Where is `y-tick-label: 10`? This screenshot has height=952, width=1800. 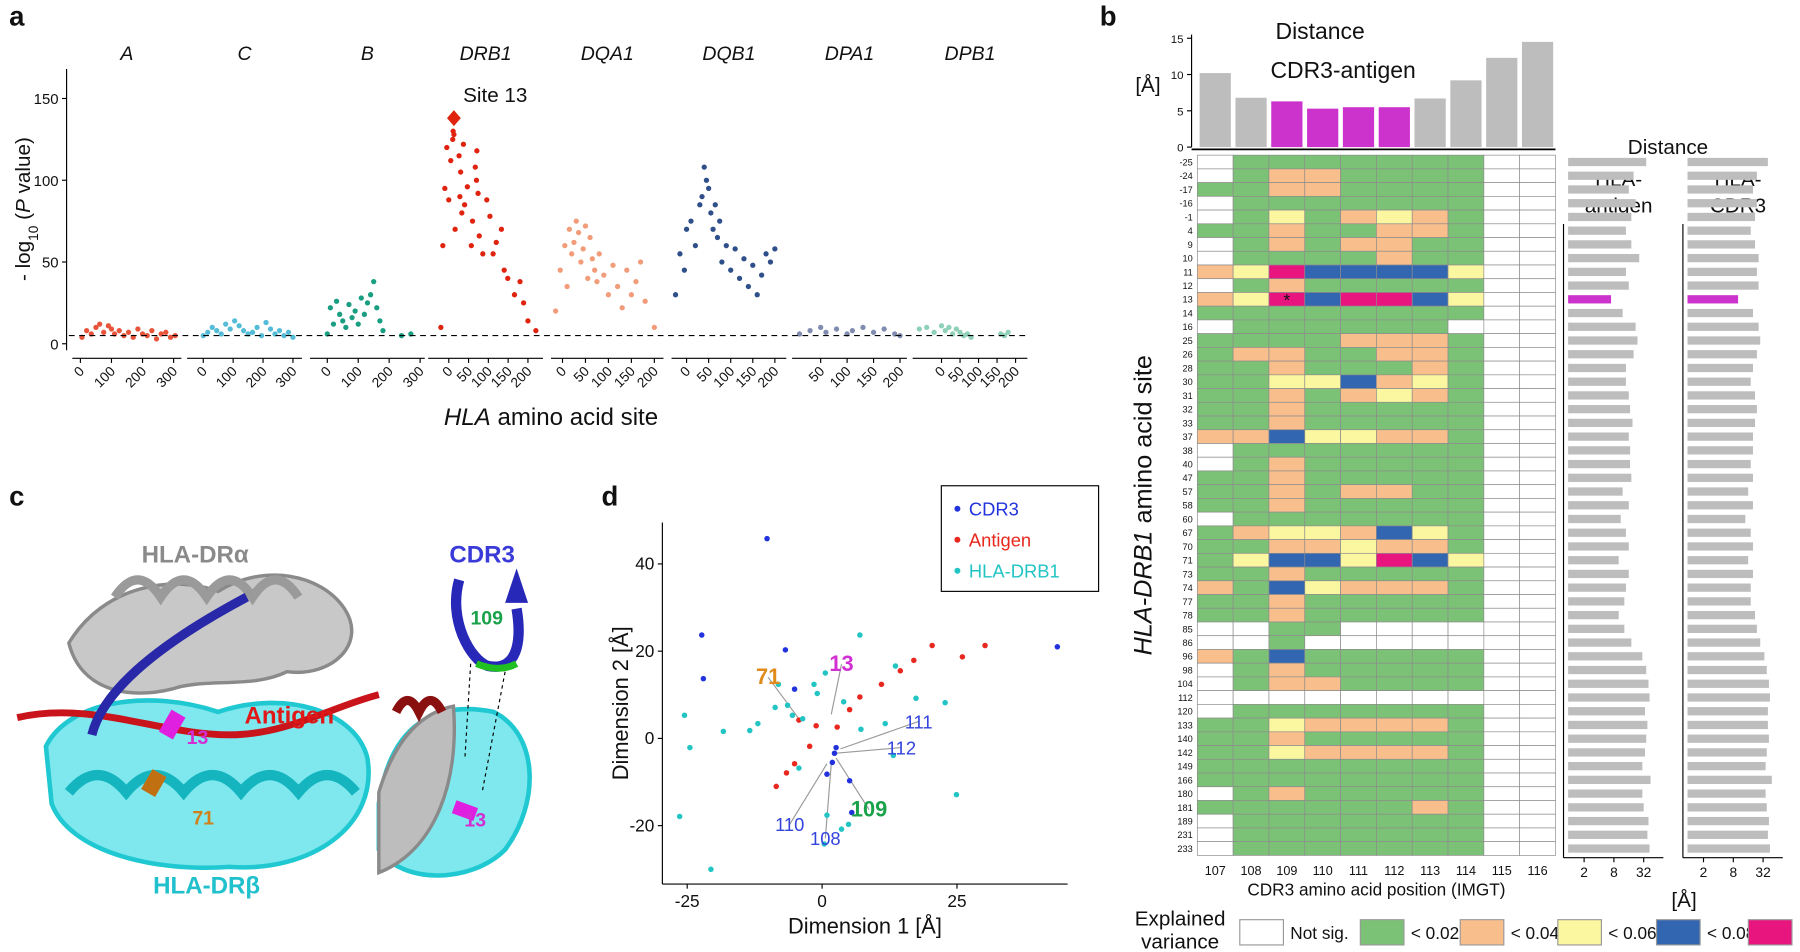
y-tick-label: 10 is located at coordinates (1177, 76).